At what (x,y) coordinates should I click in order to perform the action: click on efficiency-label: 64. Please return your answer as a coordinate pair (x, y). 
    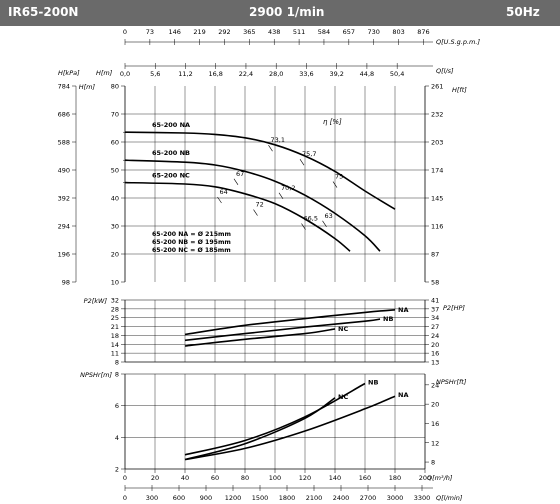
    Looking at the image, I should click on (224, 192).